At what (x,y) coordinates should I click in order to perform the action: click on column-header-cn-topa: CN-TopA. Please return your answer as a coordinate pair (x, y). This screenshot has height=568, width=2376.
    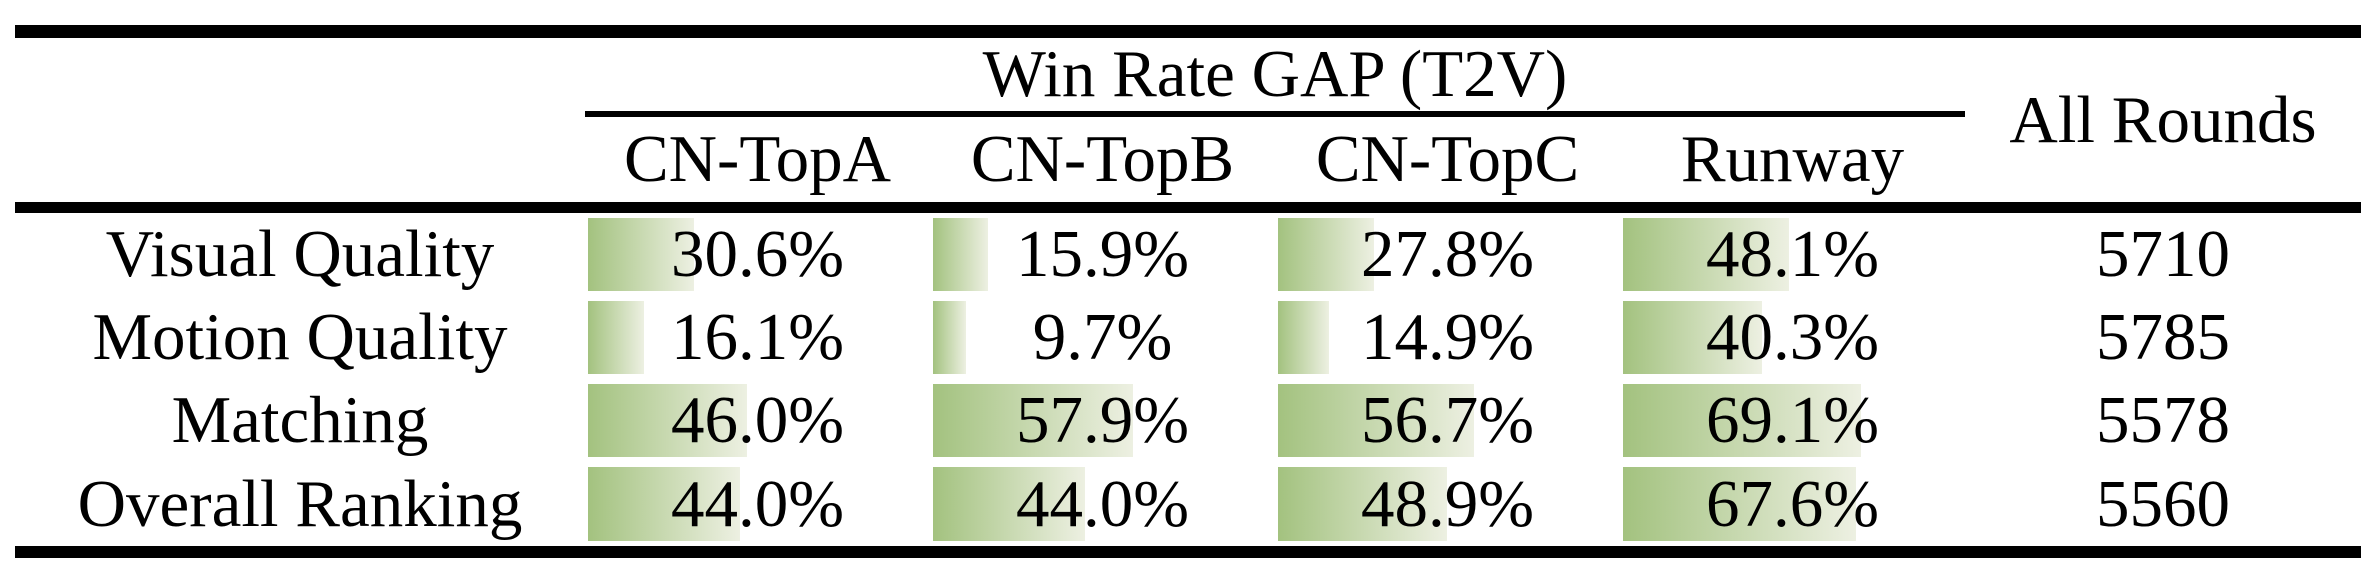
    Looking at the image, I should click on (757, 159).